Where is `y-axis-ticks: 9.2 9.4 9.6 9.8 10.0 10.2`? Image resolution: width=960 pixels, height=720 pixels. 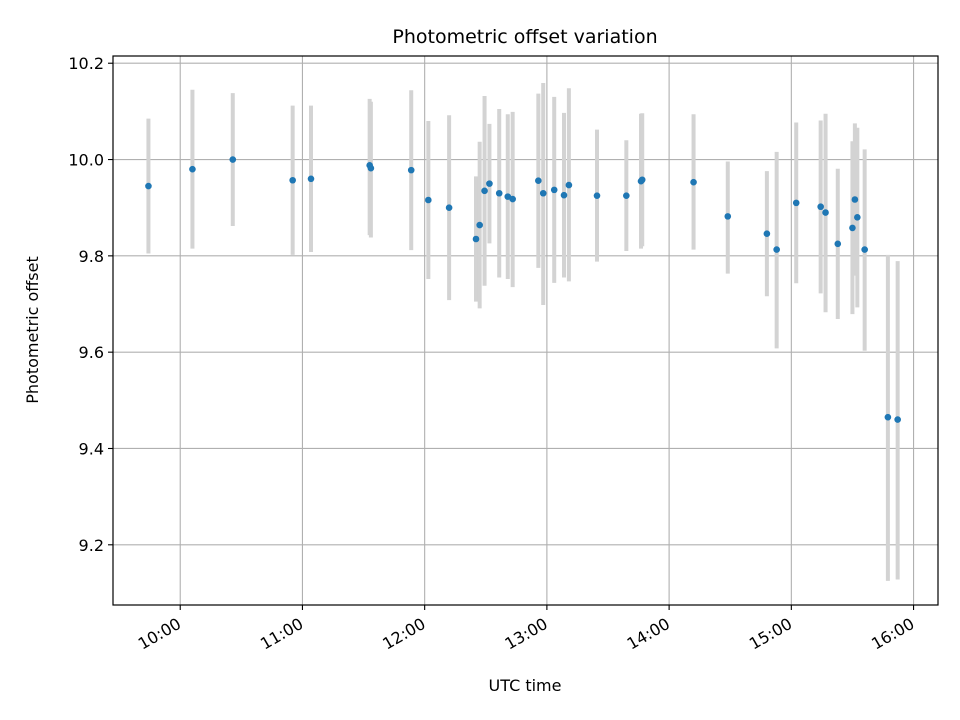
y-axis-ticks: 9.2 9.4 9.6 9.8 10.0 10.2 is located at coordinates (90, 304).